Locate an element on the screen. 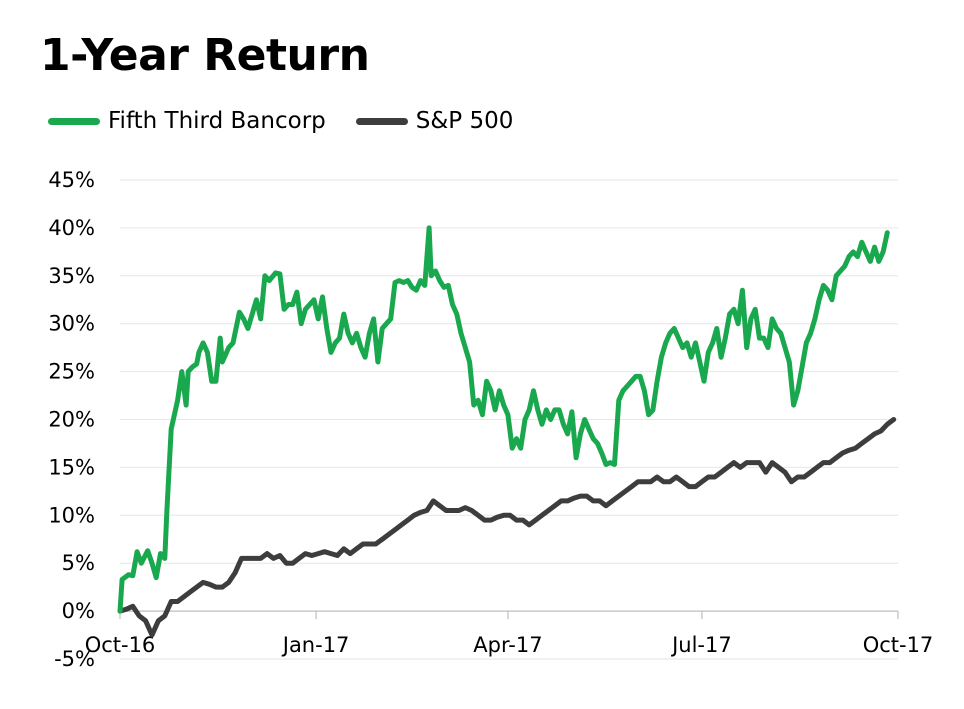  y-tick-label: 45% is located at coordinates (71, 180).